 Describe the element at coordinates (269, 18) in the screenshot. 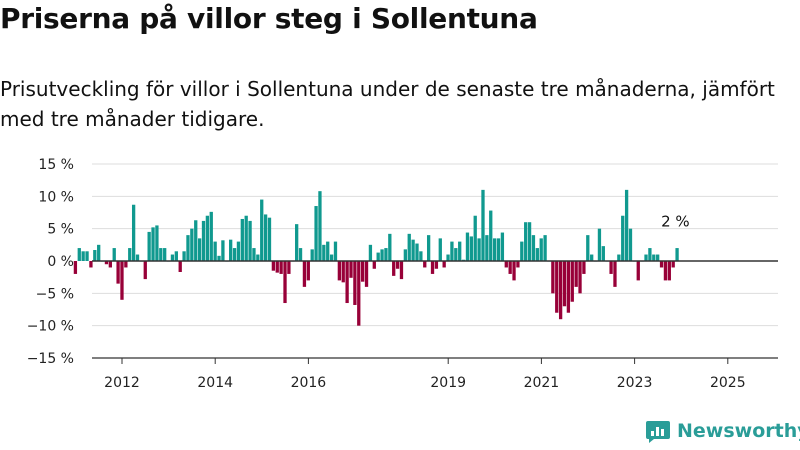

I see `chart-title: Priserna på villor steg i Sollentuna` at that location.